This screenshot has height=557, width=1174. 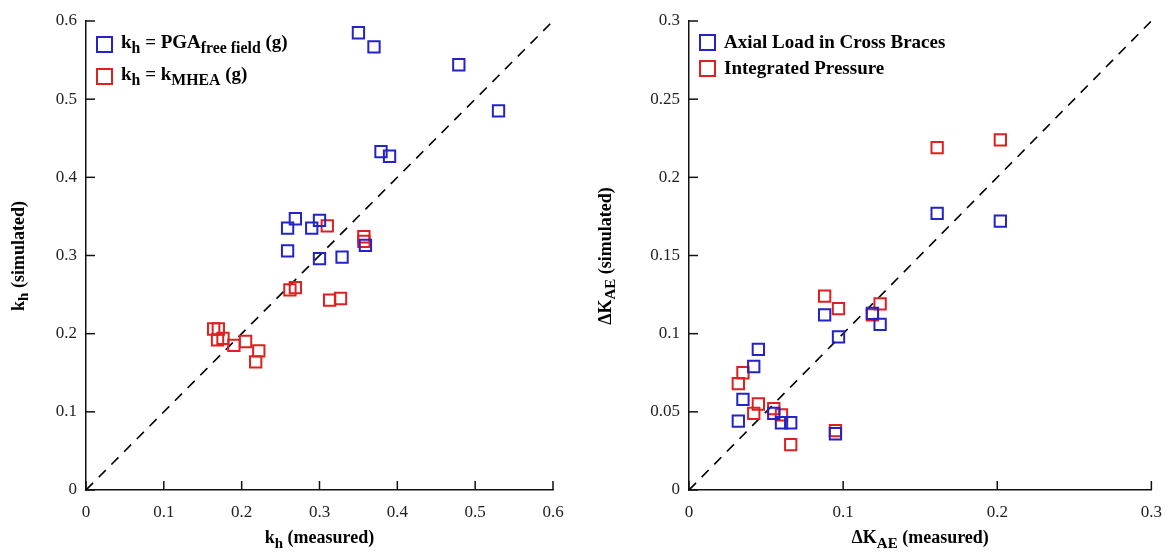 I want to click on x-axis-title: ΔK$_{AE}$ (measured), so click(x=920, y=539).